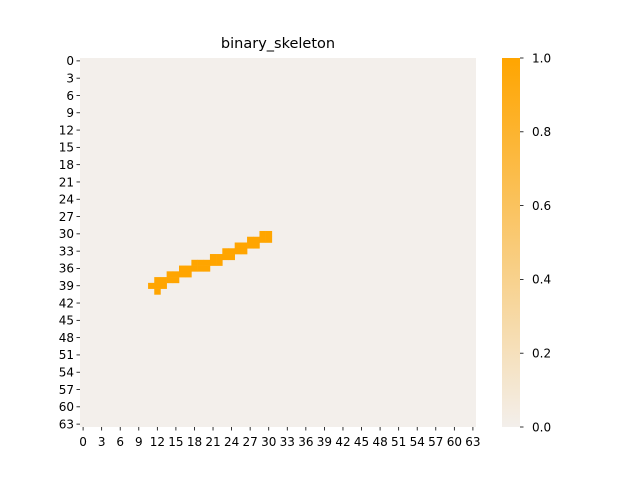 The image size is (640, 480). Describe the element at coordinates (70, 61) in the screenshot. I see `y-tick-label: 0` at that location.